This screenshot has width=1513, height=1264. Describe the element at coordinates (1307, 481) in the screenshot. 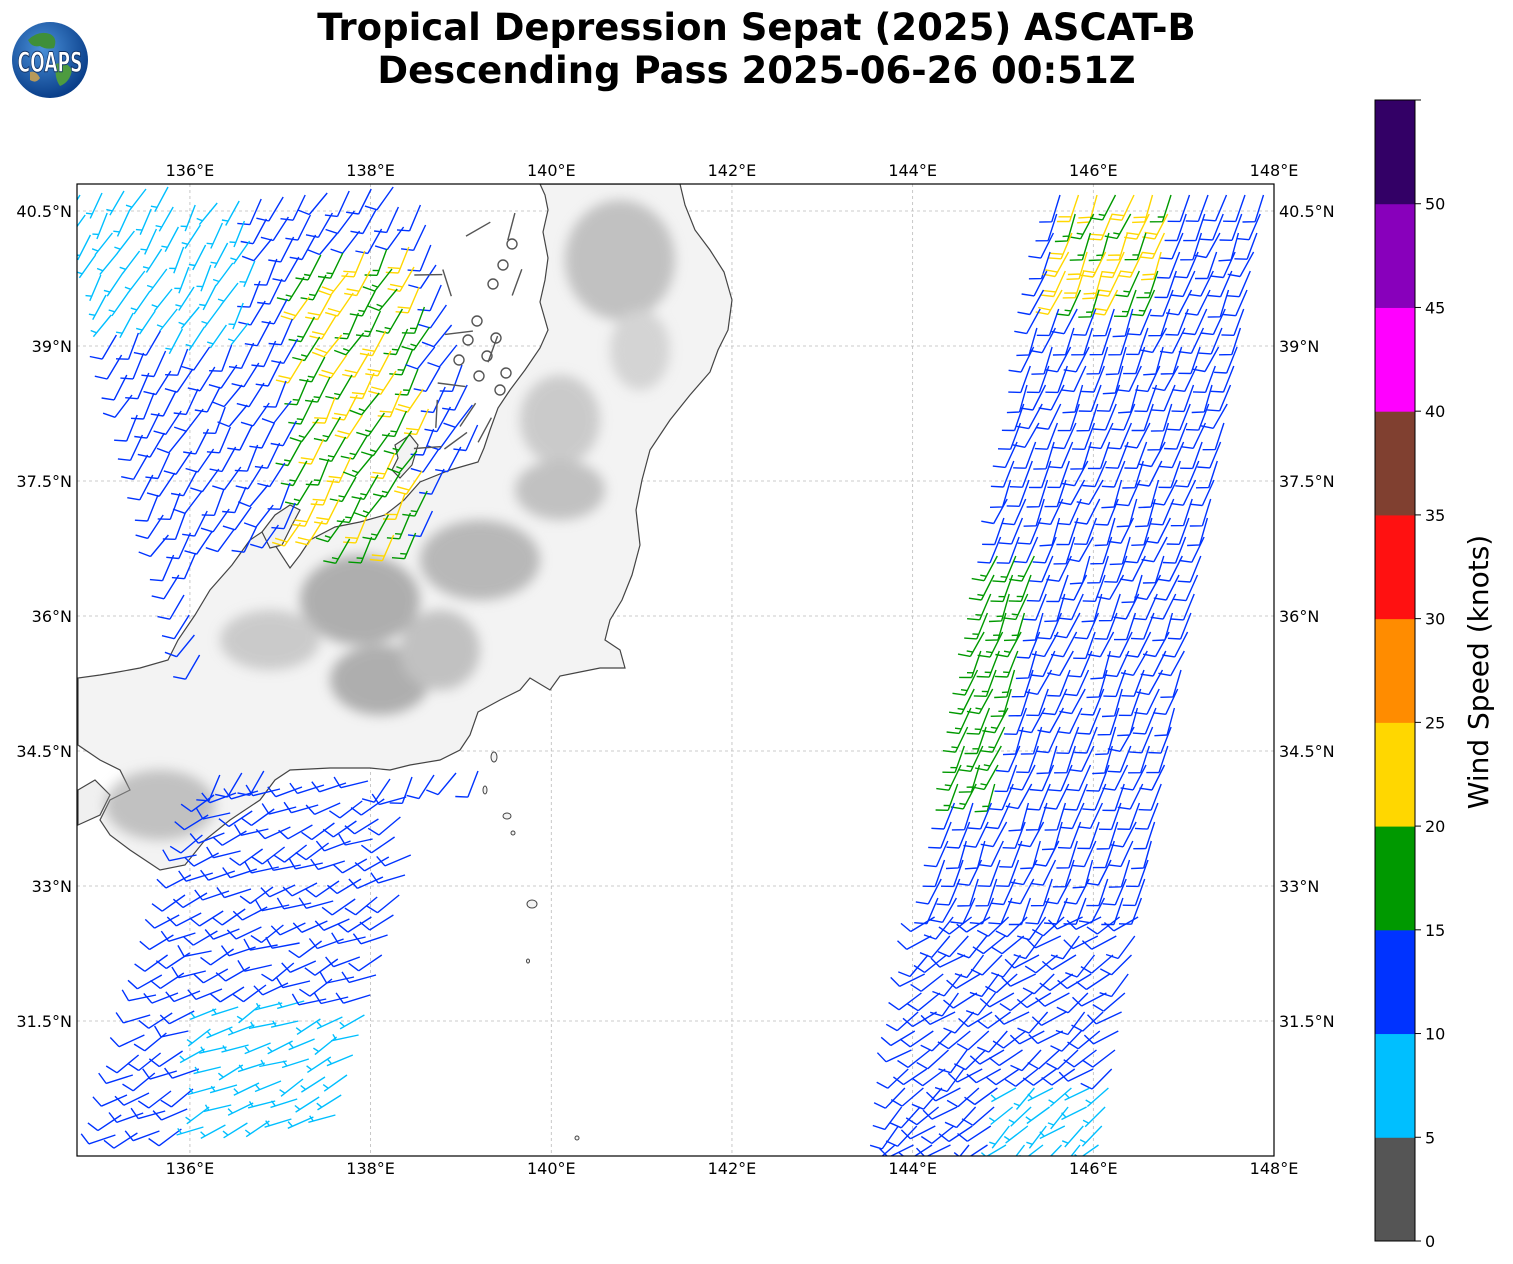

I see `lat-tick-label-right: 37.5°N` at that location.